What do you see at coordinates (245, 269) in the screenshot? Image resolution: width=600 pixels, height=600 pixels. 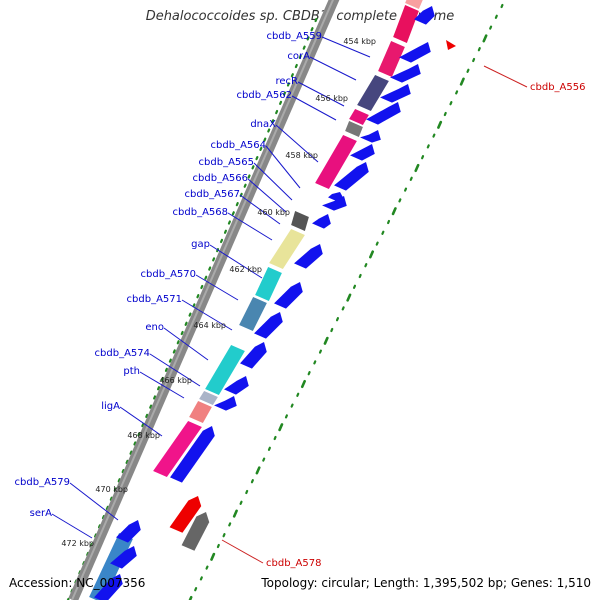 I see `kbp-tick-label: 462 kbp` at bounding box center [245, 269].